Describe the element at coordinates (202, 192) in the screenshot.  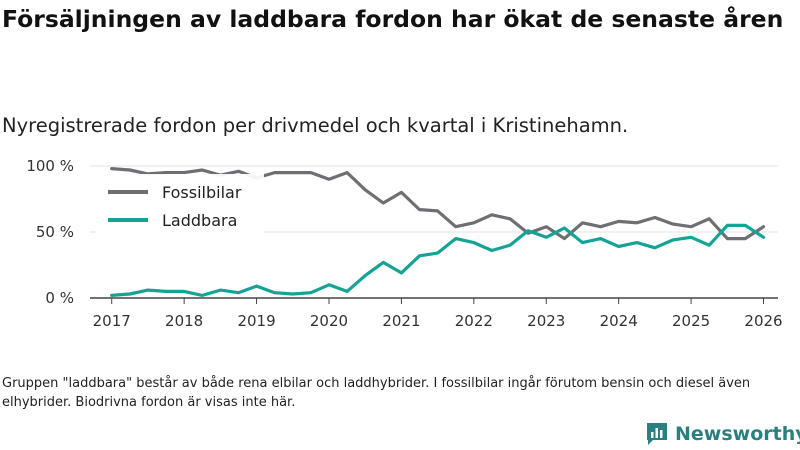
I see `legend-label: Fossilbilar` at that location.